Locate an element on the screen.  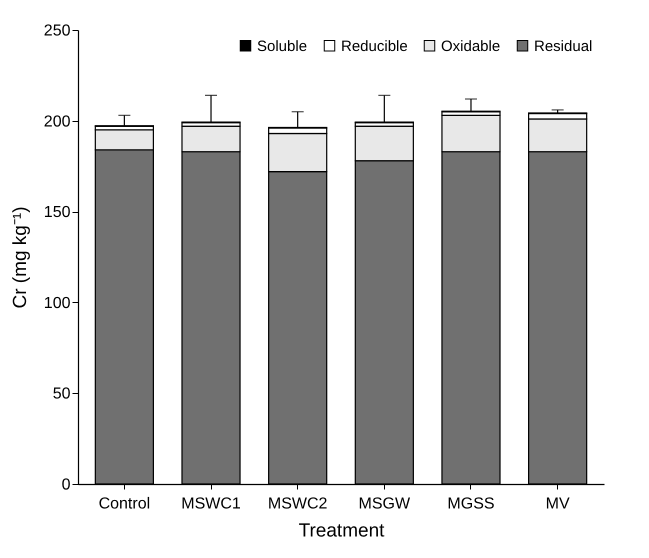
legend-label: Oxidable is located at coordinates (470, 46).